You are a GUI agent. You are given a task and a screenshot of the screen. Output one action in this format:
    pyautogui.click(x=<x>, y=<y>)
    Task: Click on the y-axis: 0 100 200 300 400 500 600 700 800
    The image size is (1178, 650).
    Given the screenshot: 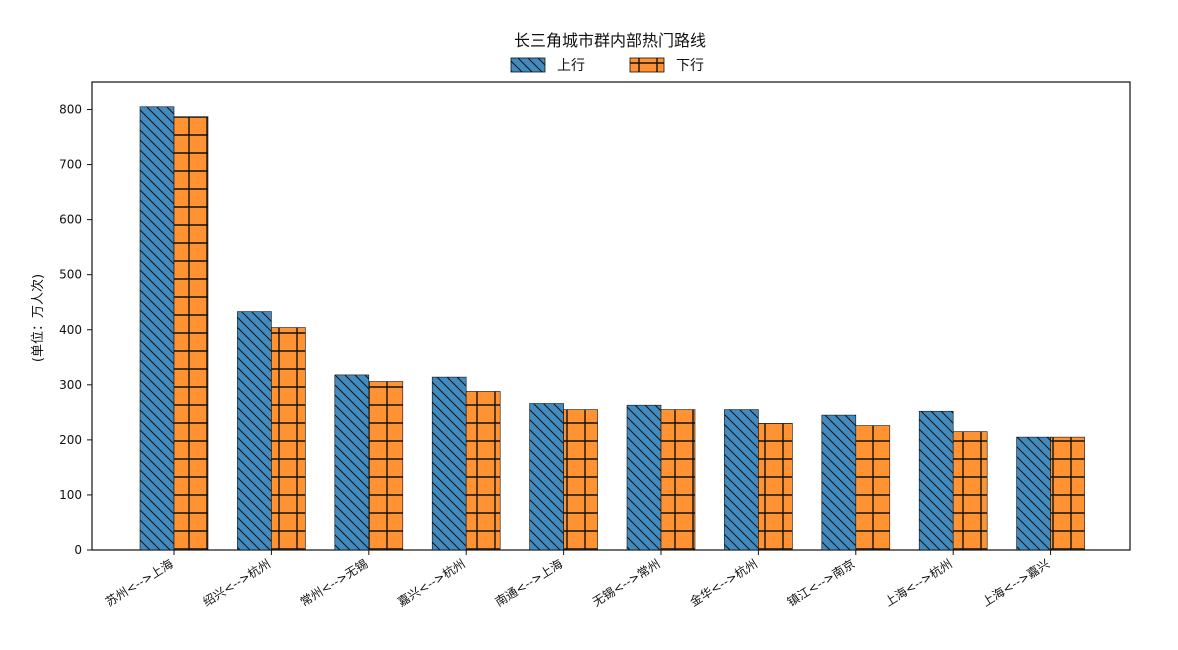 What is the action you would take?
    pyautogui.click(x=75, y=330)
    